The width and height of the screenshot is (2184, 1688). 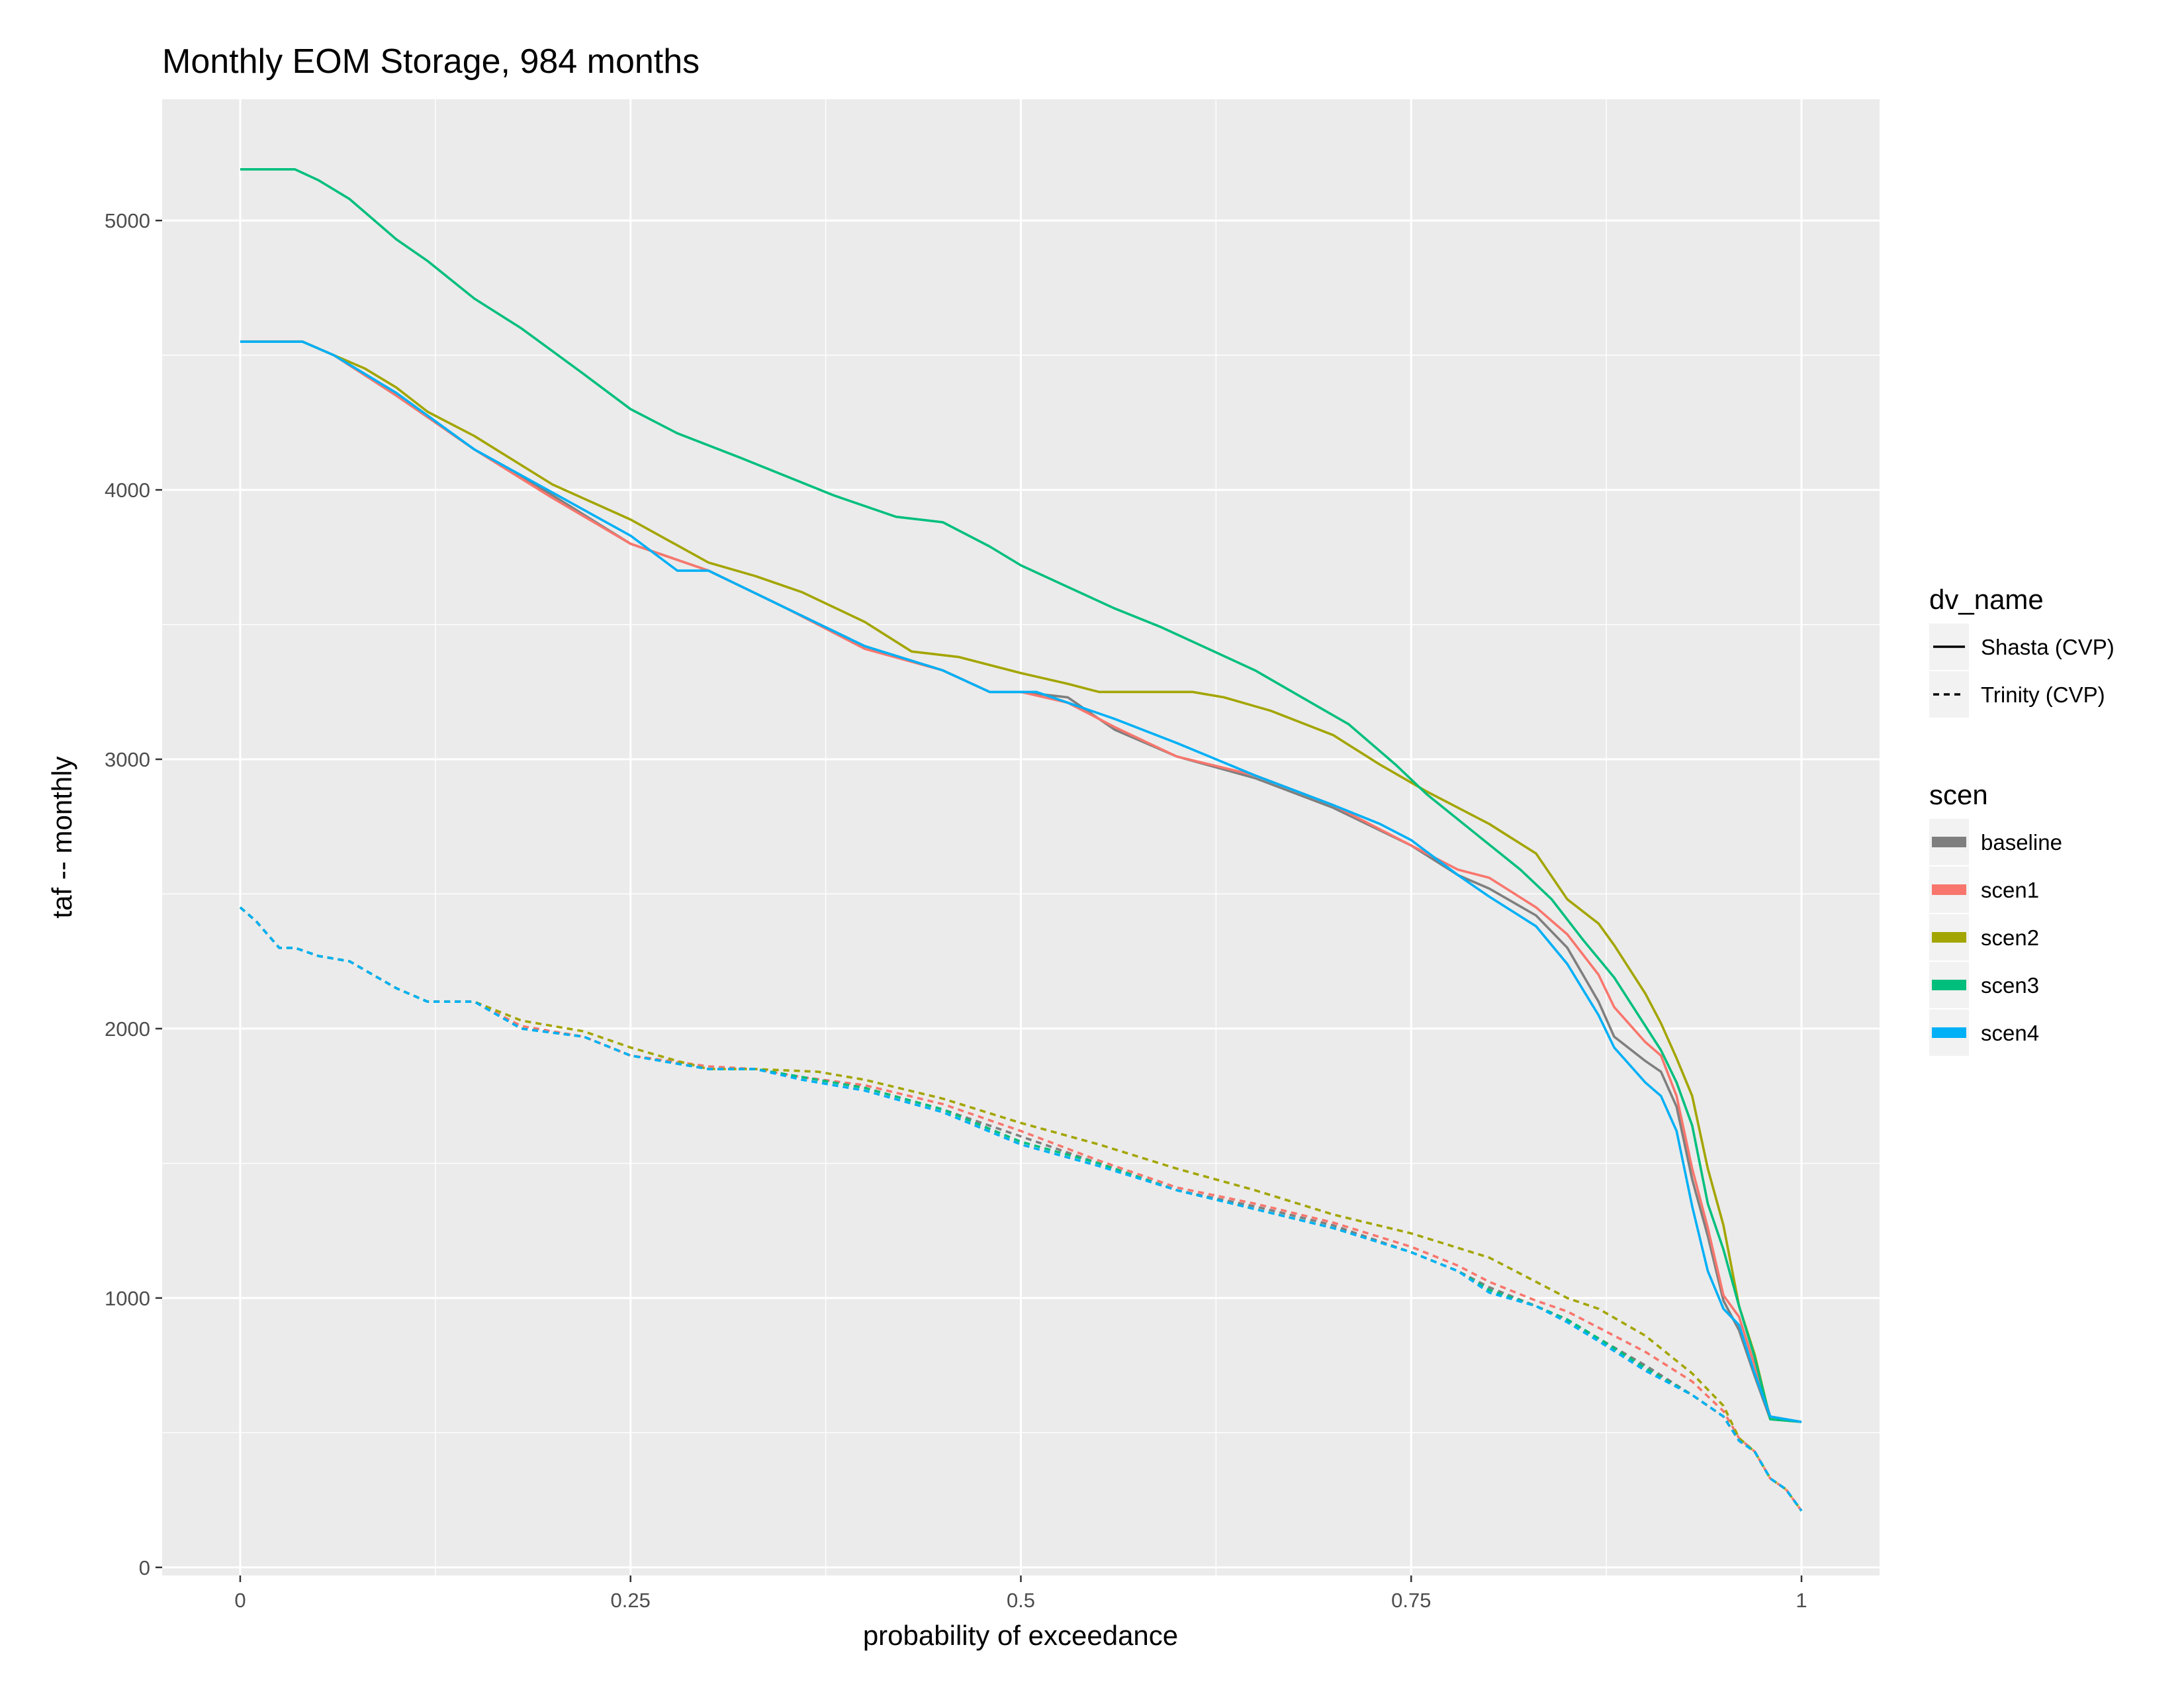 I want to click on y-tick-label: 4000, so click(x=127, y=490).